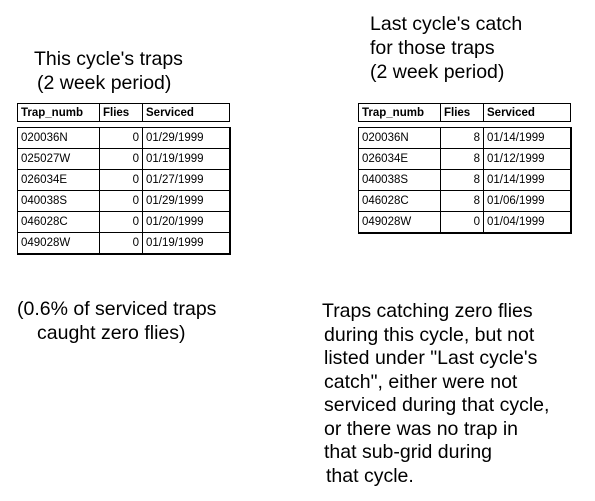  Describe the element at coordinates (111, 332) in the screenshot. I see `note-line: caught zero flies)` at that location.